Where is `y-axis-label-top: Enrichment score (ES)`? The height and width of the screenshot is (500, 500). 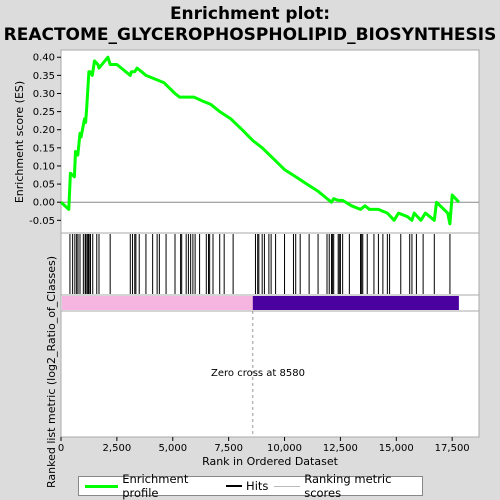 y-axis-label-top: Enrichment score (ES) is located at coordinates (19, 142).